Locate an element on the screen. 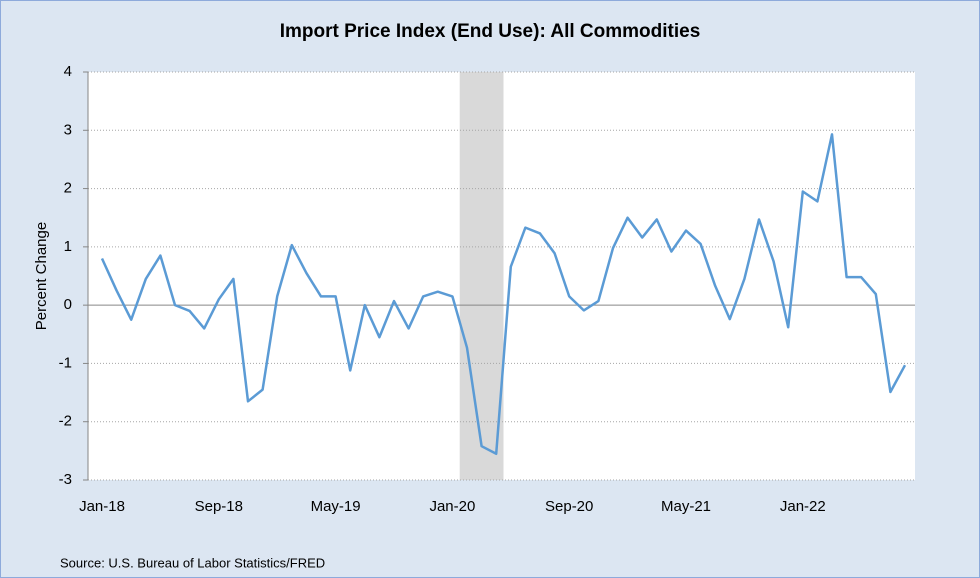 The height and width of the screenshot is (578, 980). y-tick-label: 3 is located at coordinates (68, 129).